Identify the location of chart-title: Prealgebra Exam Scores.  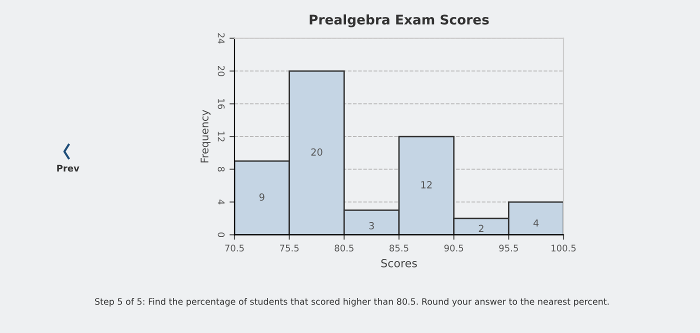
(399, 21).